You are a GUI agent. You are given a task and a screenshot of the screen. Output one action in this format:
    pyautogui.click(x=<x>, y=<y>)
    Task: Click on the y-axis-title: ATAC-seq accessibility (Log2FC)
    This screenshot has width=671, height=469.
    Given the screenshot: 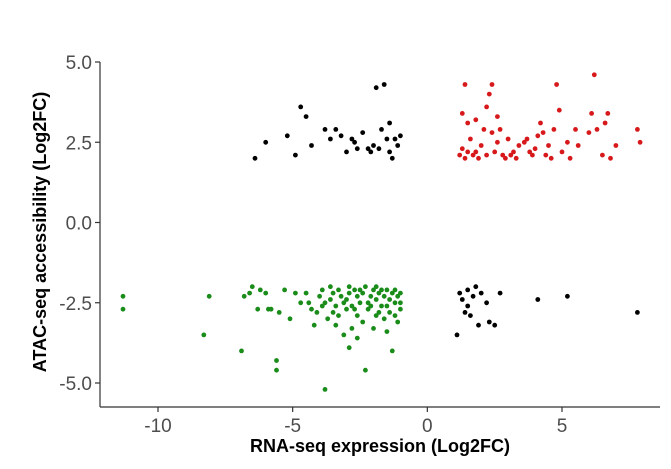 What is the action you would take?
    pyautogui.click(x=40, y=232)
    